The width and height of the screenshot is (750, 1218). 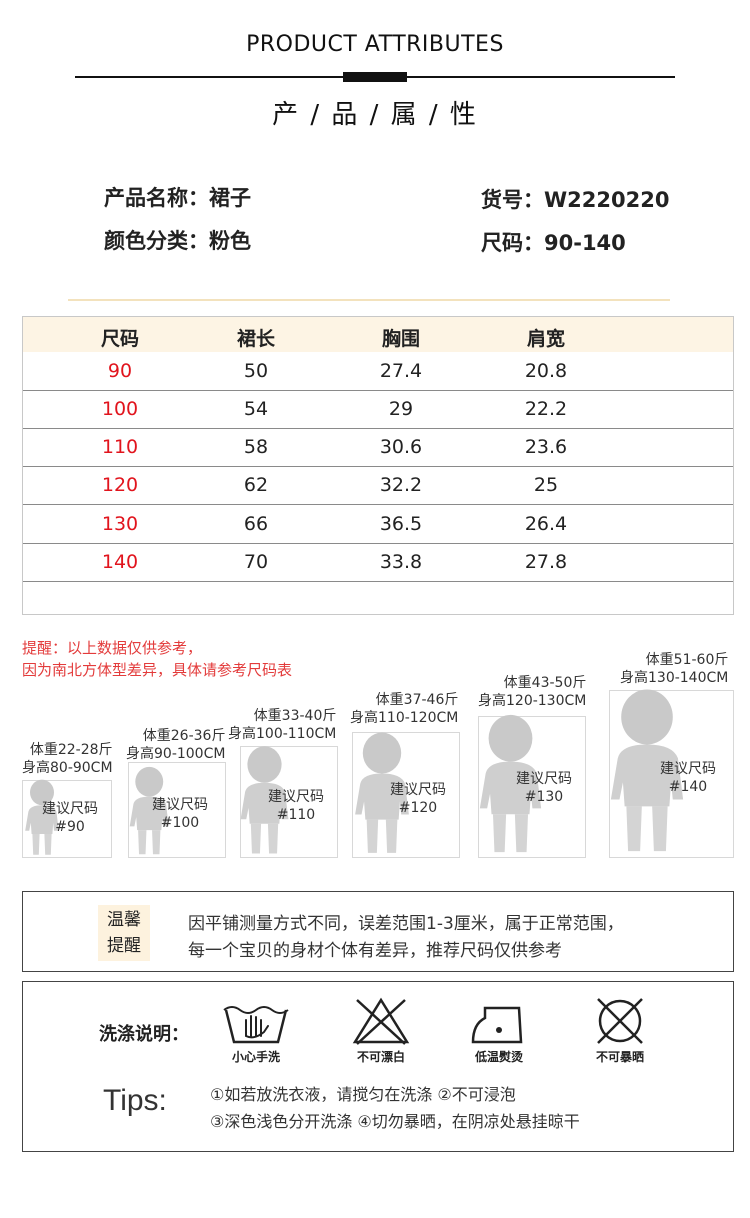 What do you see at coordinates (544, 797) in the screenshot?
I see `size-guide-suggest-size: #130` at bounding box center [544, 797].